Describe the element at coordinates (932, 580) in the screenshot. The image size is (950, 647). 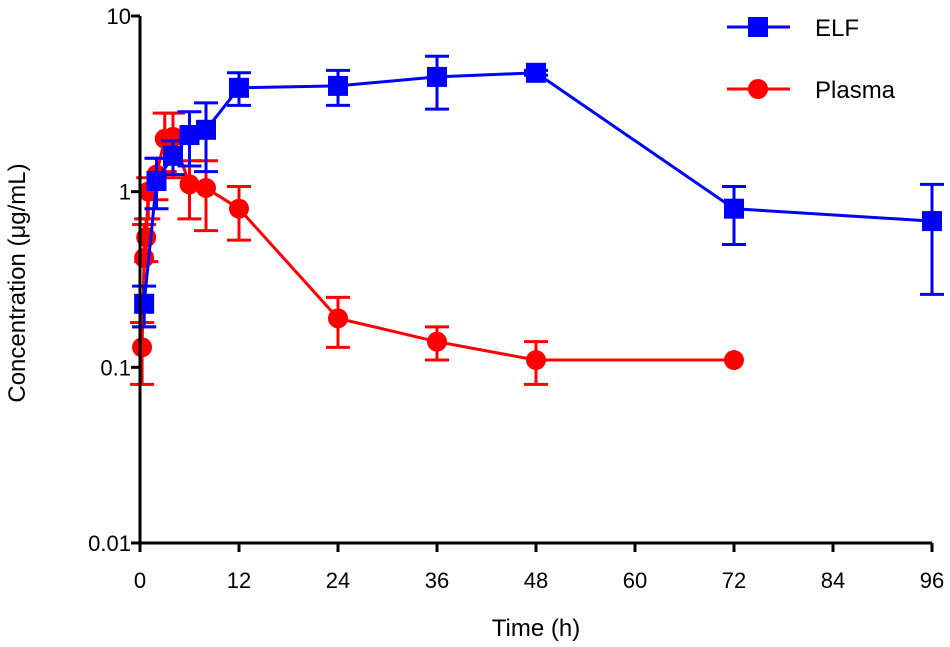
I see `x-tick-label: 96` at that location.